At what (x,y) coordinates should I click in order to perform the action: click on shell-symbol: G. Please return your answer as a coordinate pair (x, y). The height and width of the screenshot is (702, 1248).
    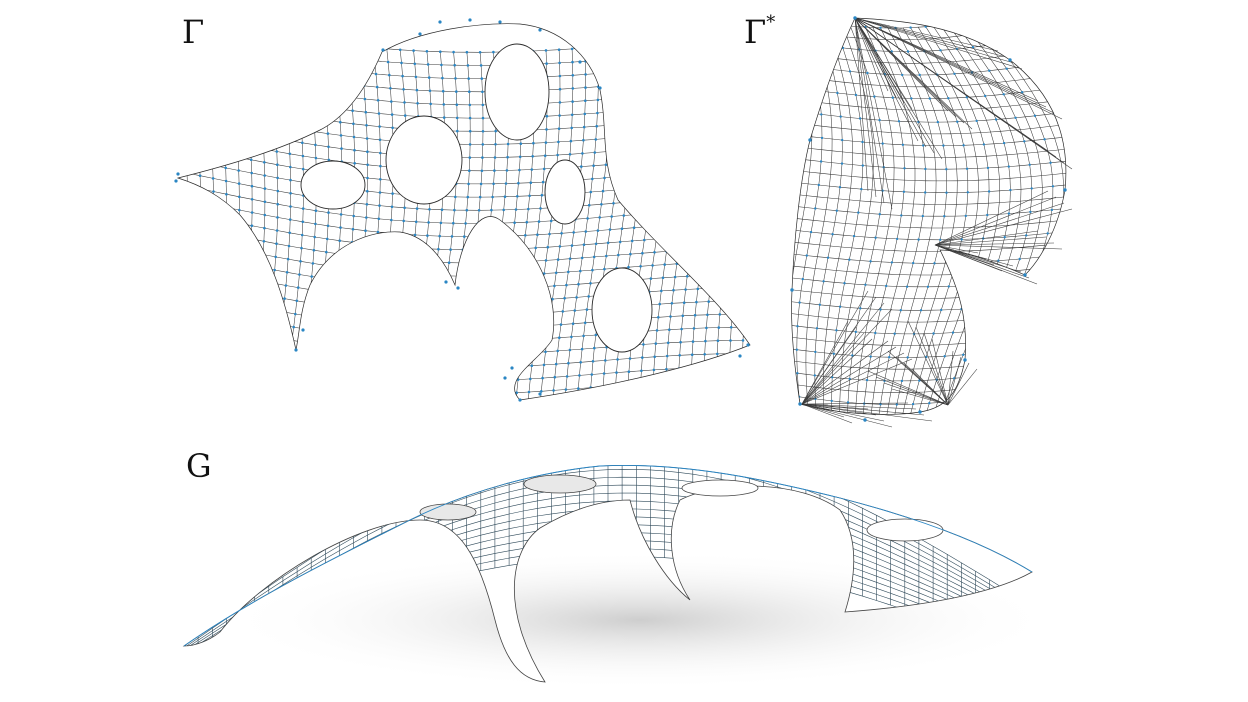
    Looking at the image, I should click on (199, 466).